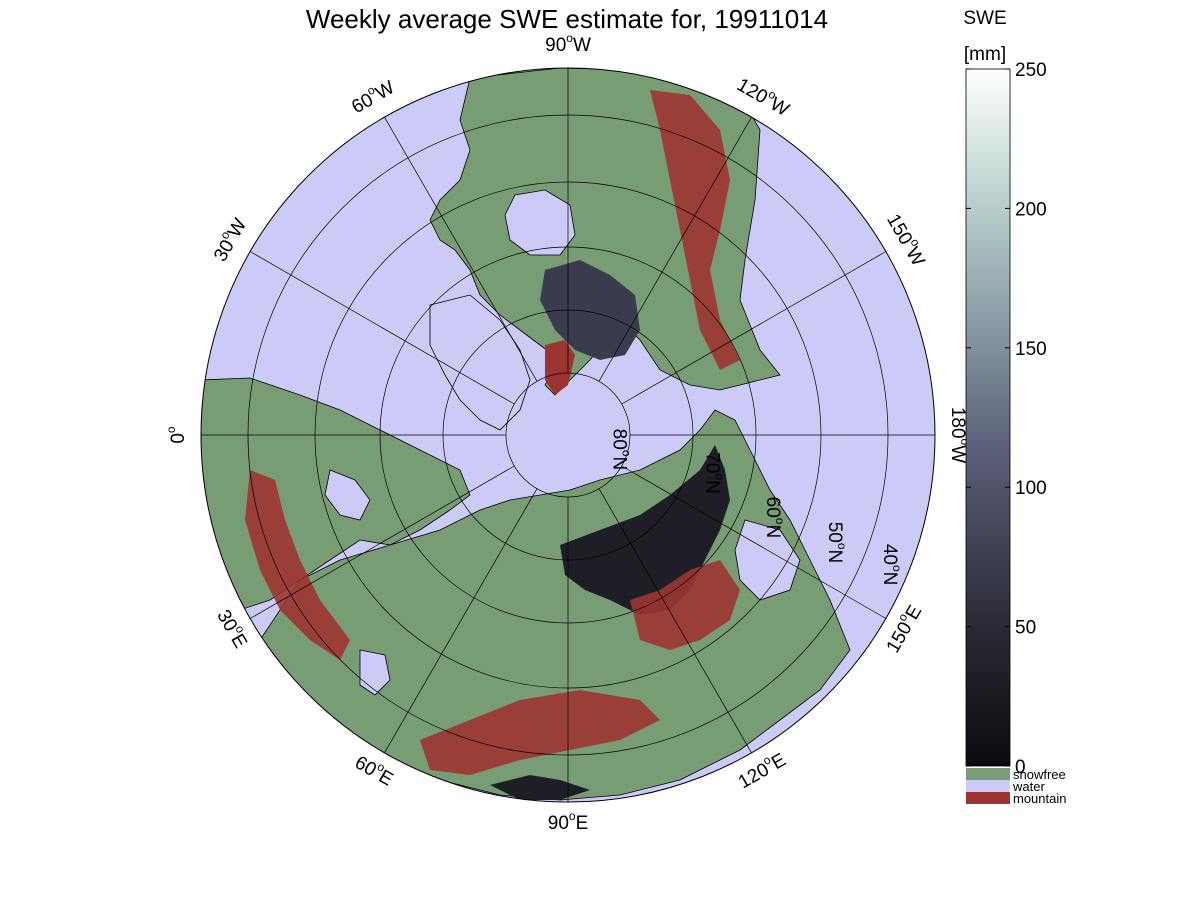 This screenshot has height=900, width=1200. Describe the element at coordinates (1031, 349) in the screenshot. I see `colorbar-tick-label: 150` at that location.